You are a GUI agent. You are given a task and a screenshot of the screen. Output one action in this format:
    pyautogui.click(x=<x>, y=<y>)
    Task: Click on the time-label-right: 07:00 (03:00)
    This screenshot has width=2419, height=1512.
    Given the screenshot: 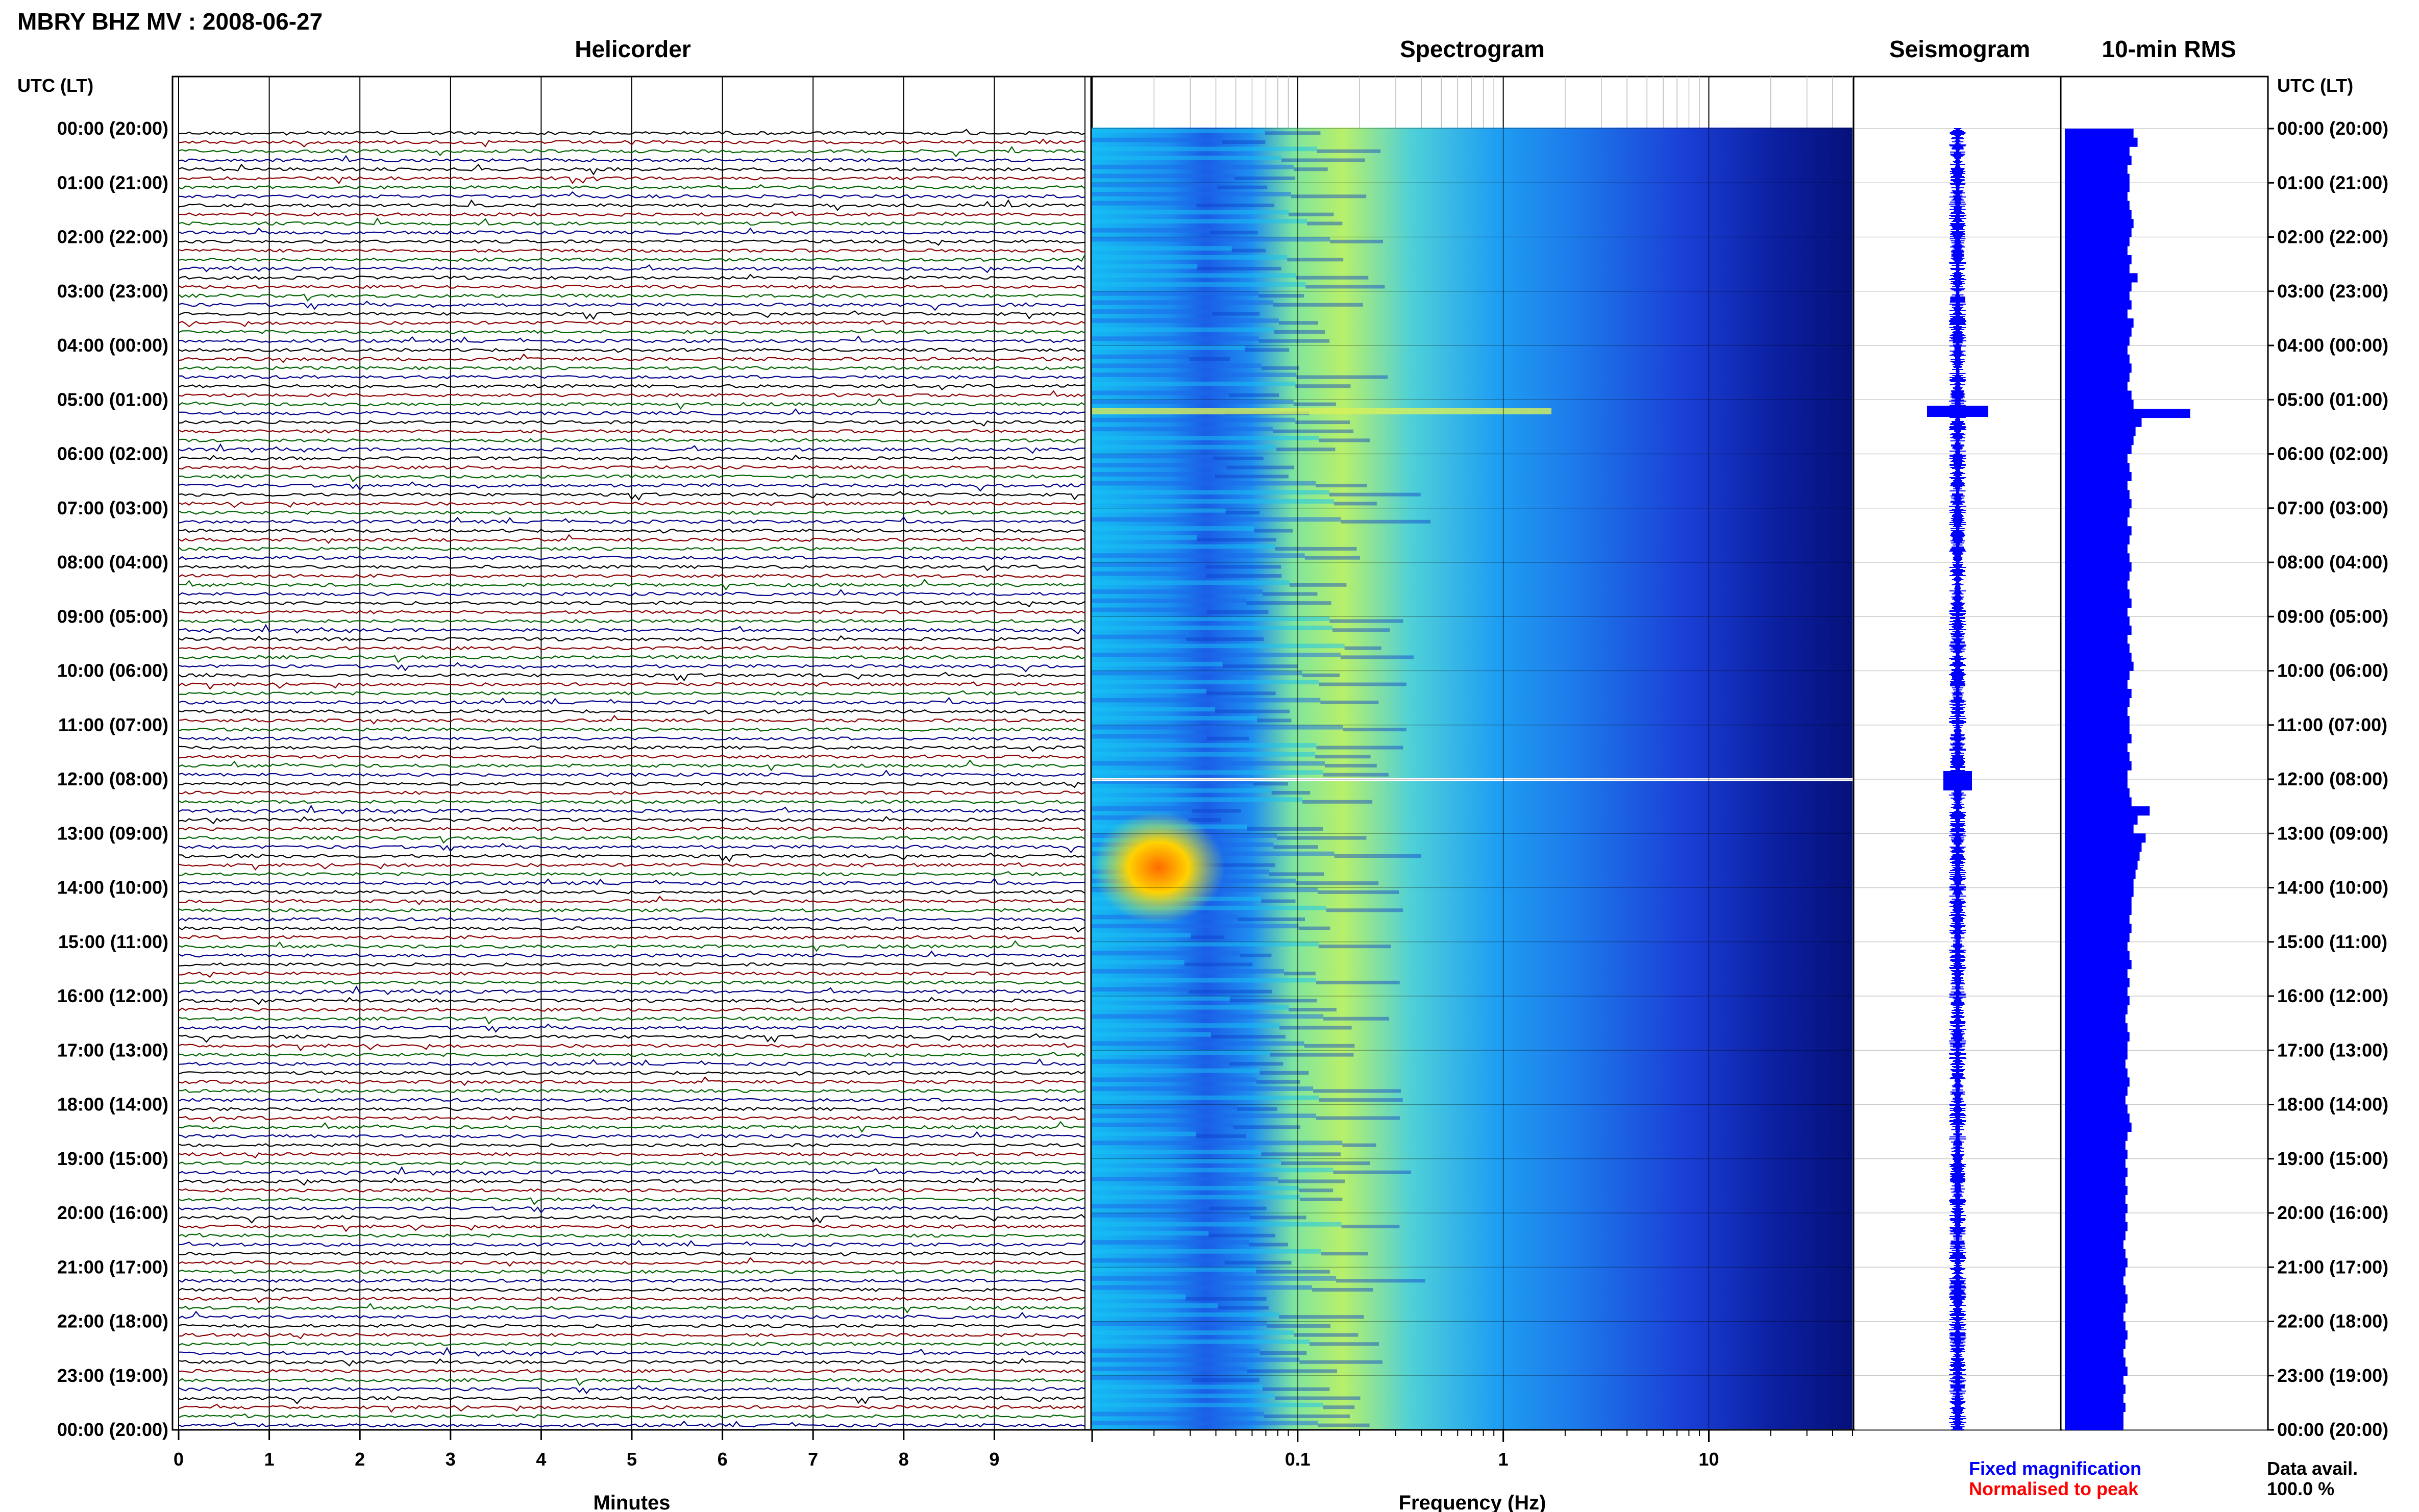 What is the action you would take?
    pyautogui.click(x=2332, y=508)
    